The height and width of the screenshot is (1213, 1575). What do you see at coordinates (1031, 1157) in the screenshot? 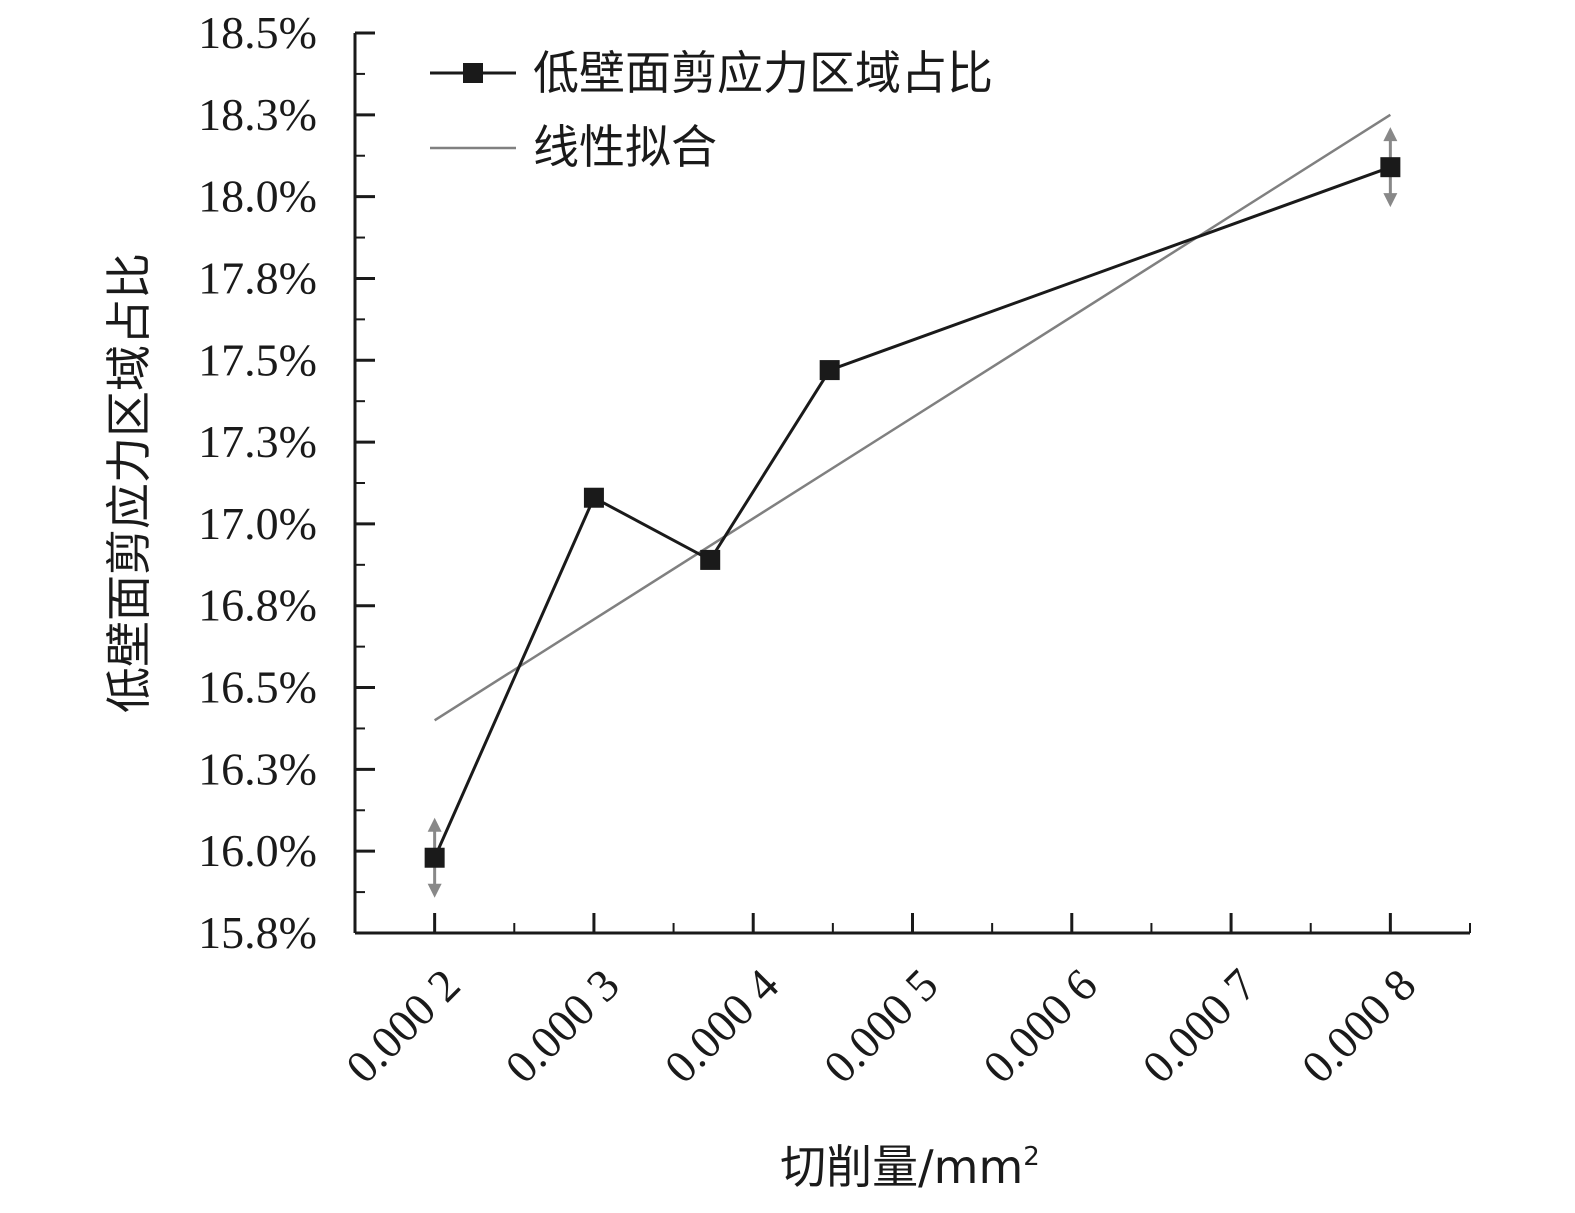
I see `x-axis-title-superscript: 2` at bounding box center [1031, 1157].